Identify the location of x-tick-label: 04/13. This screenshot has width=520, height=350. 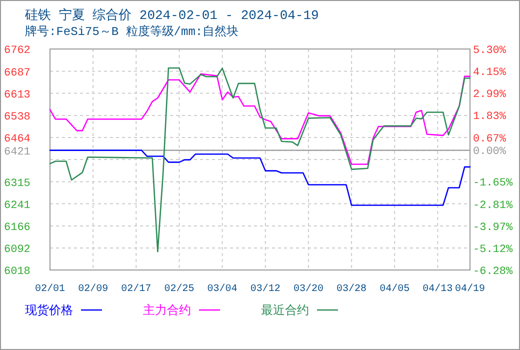
(437, 289).